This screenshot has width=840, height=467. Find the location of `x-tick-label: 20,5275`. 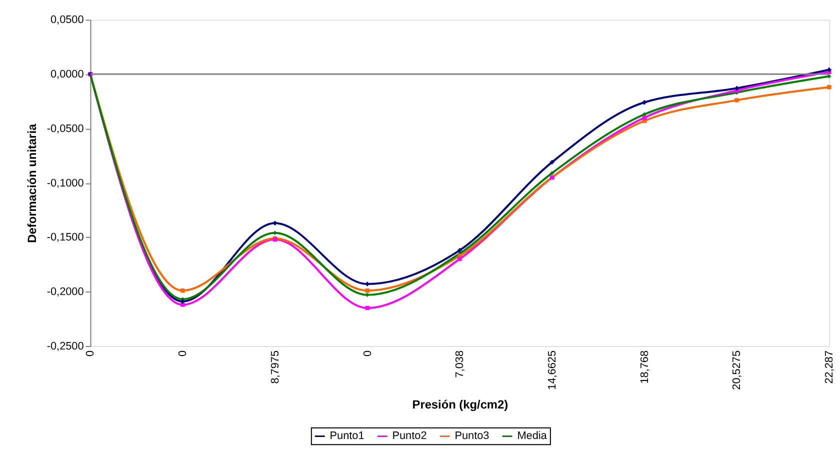

x-tick-label: 20,5275 is located at coordinates (737, 370).